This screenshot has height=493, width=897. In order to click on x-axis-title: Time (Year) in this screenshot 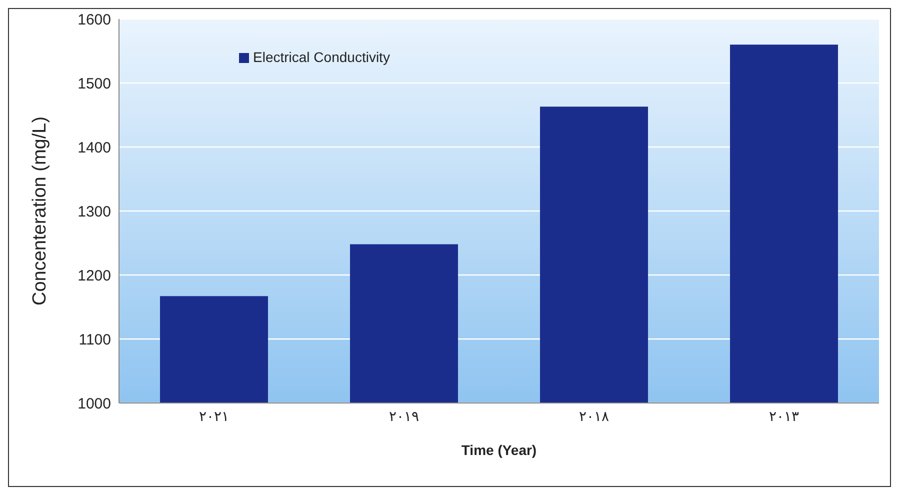, I will do `click(499, 450)`.